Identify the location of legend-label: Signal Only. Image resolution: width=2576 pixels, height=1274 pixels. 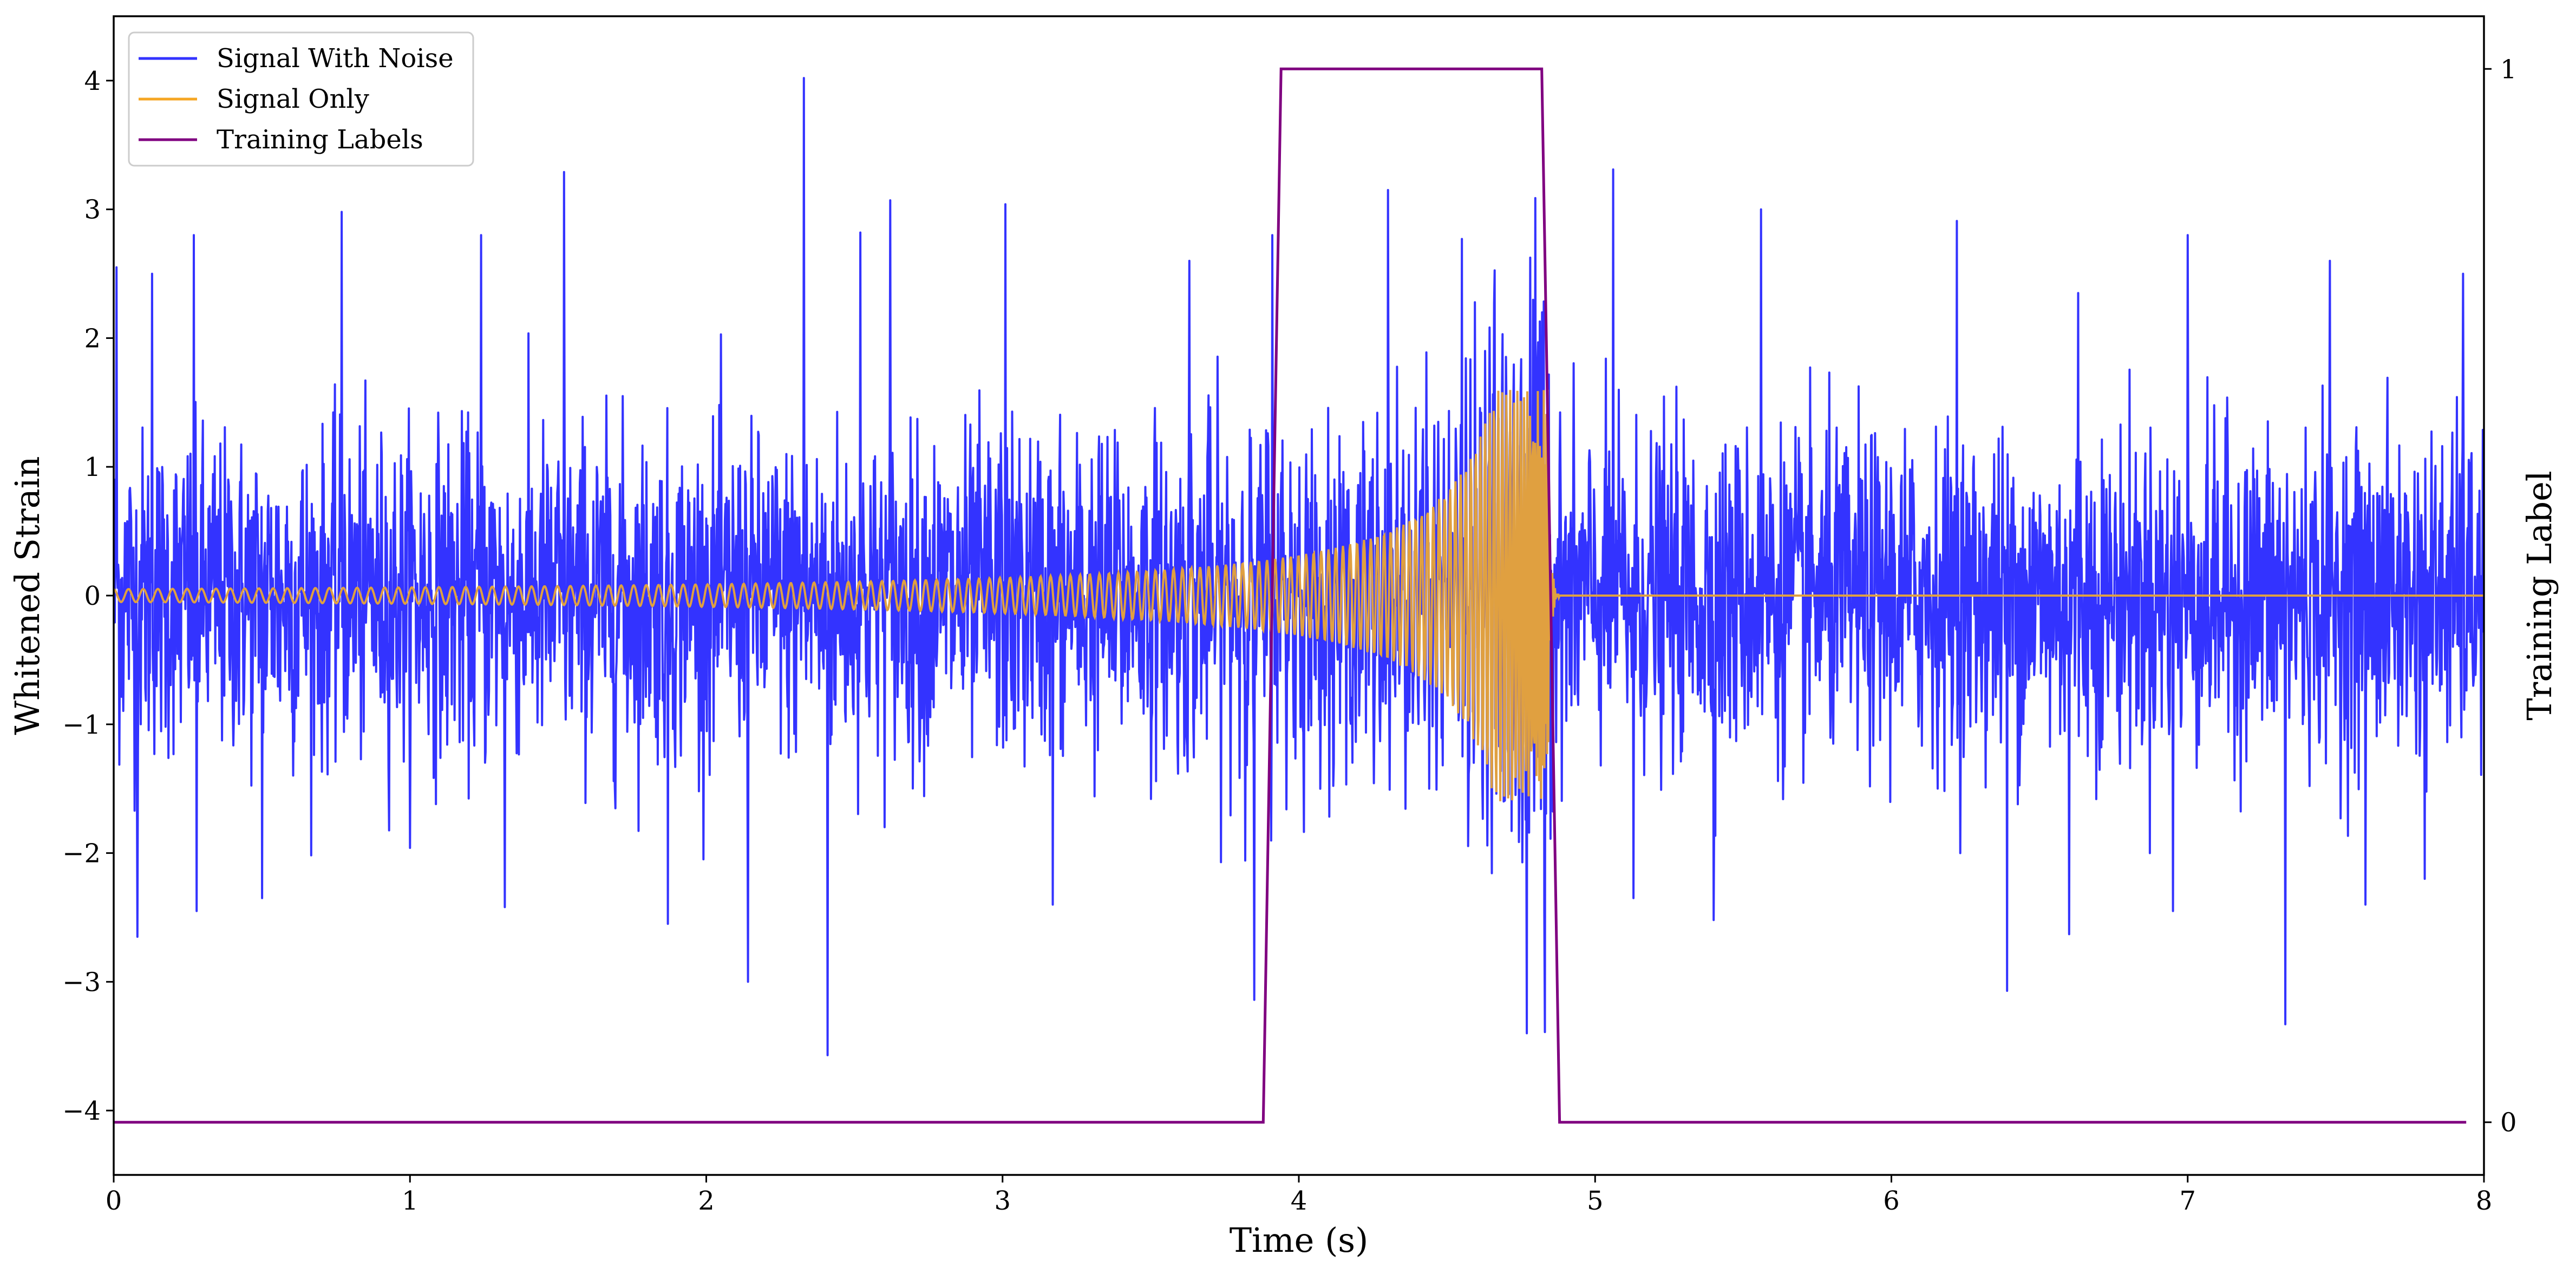
(293, 99).